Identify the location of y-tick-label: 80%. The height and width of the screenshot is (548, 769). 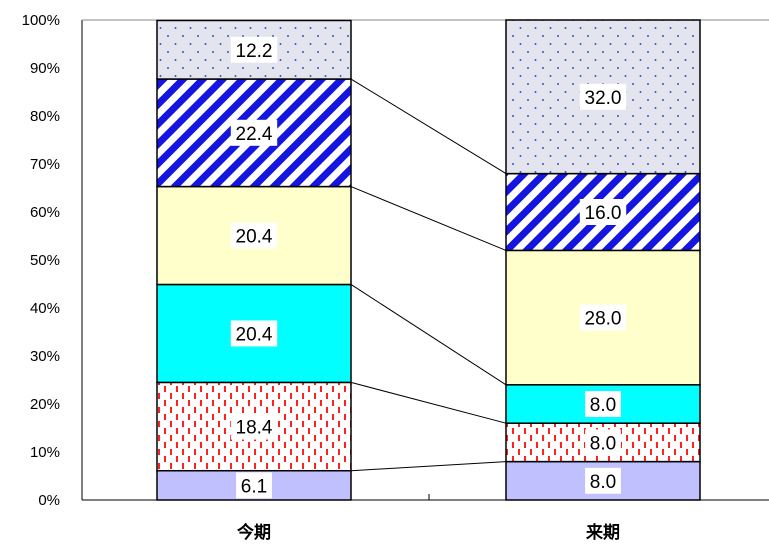
(45, 116).